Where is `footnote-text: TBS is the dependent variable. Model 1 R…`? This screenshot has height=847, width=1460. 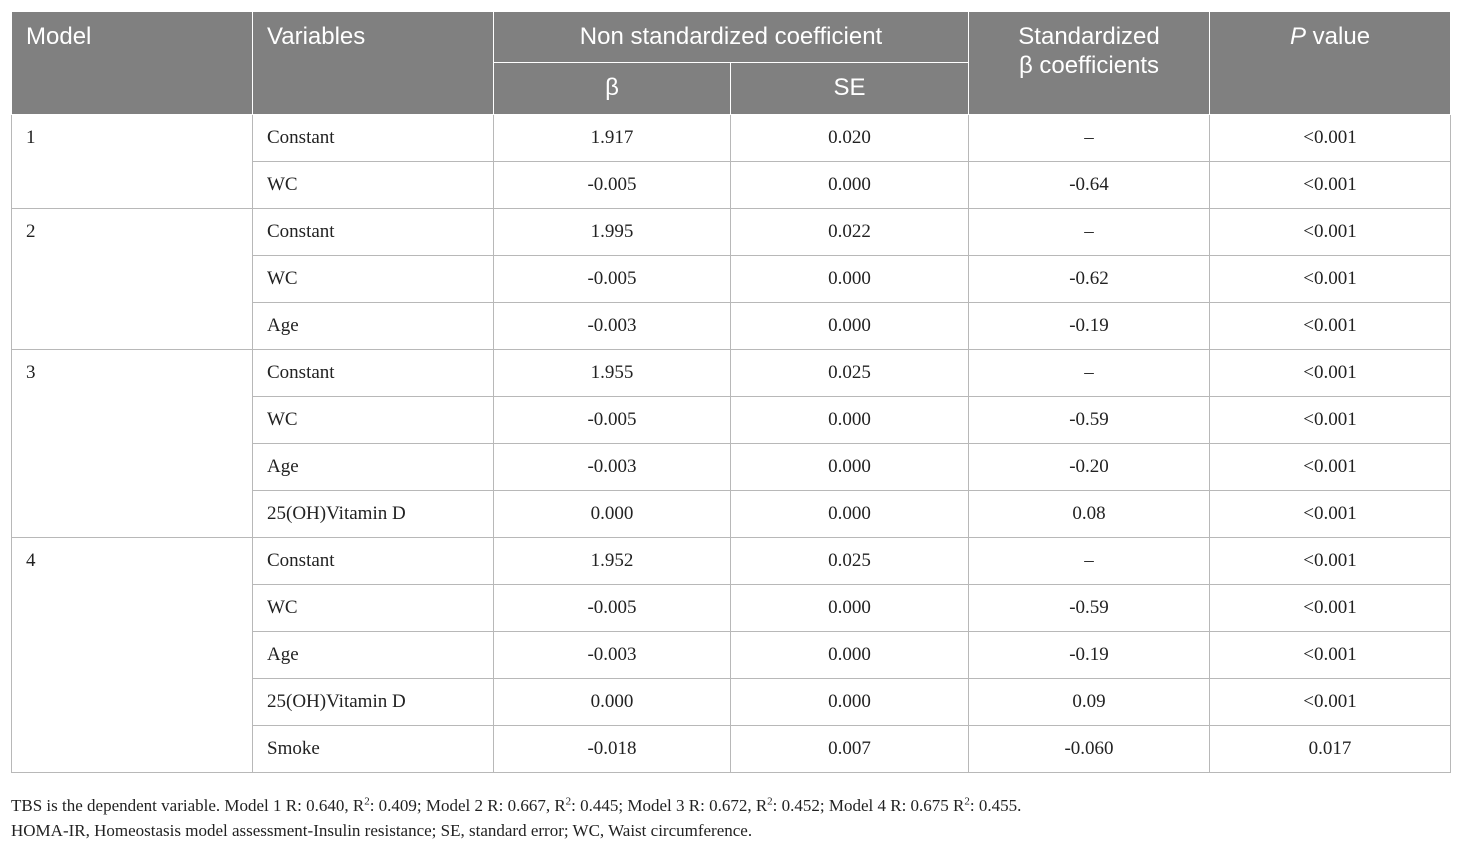 footnote-text: TBS is the dependent variable. Model 1 R… is located at coordinates (188, 805).